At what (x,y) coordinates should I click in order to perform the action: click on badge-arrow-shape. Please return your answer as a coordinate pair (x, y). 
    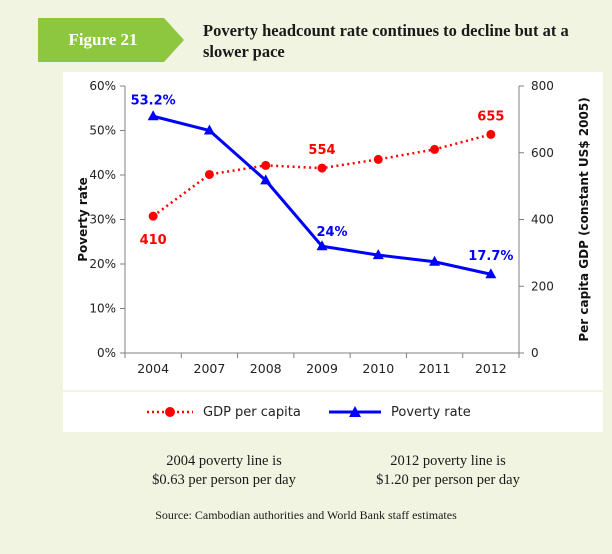
    Looking at the image, I should click on (111, 40).